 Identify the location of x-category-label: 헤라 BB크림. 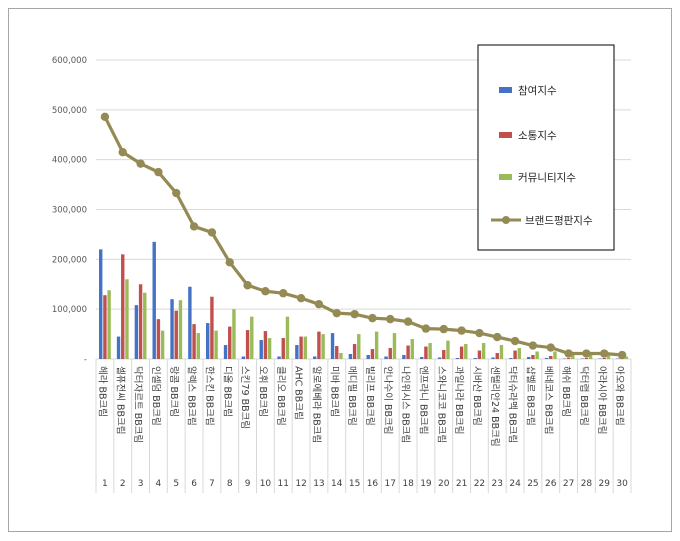
(102, 391).